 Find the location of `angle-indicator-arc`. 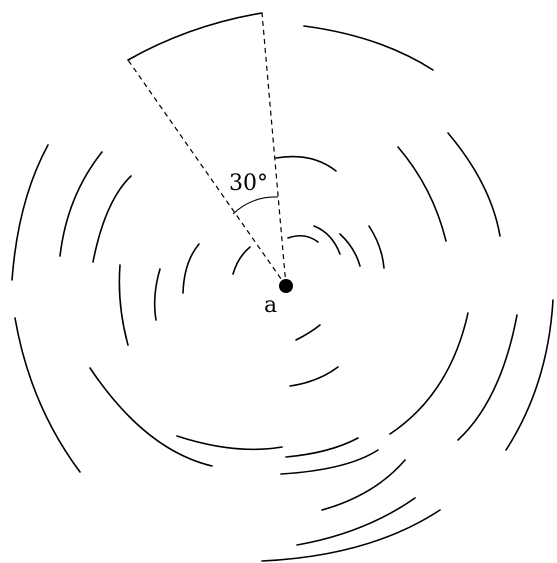

angle-indicator-arc is located at coordinates (255, 205).